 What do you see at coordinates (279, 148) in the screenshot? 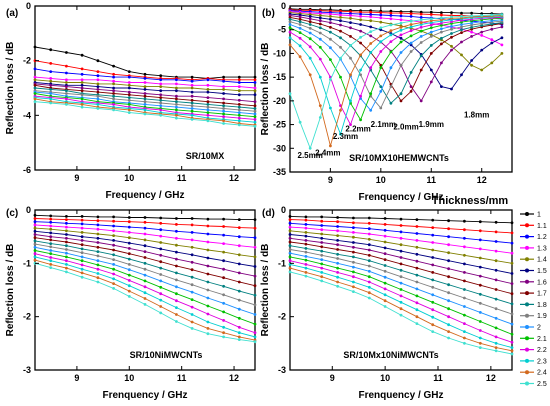
I see `y-tick-label: -30` at bounding box center [279, 148].